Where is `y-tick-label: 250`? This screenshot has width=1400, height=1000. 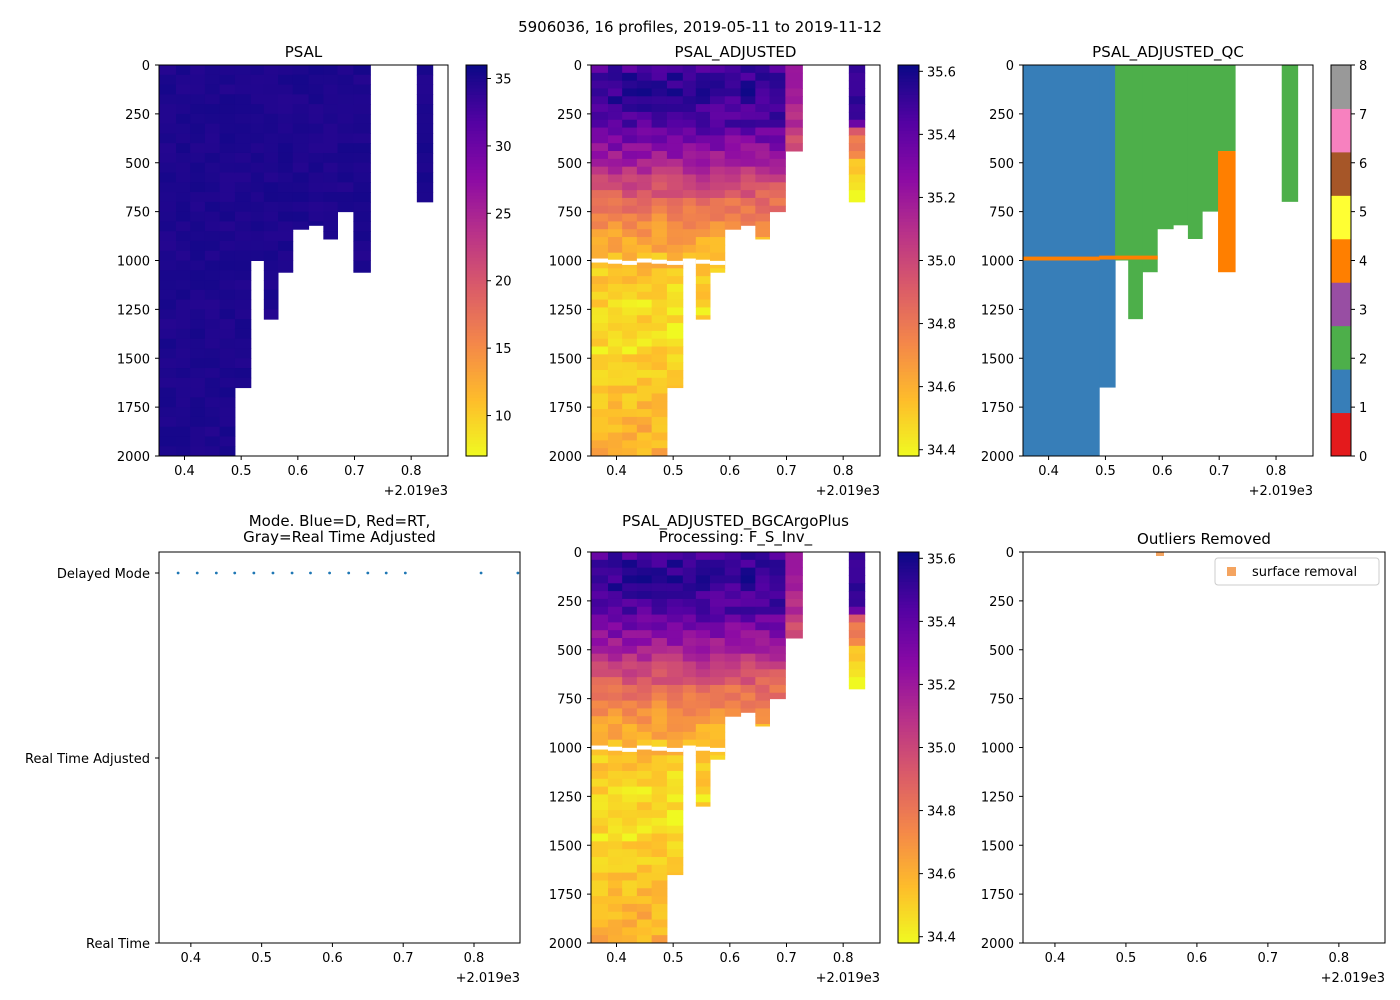
y-tick-label: 250 is located at coordinates (1001, 602).